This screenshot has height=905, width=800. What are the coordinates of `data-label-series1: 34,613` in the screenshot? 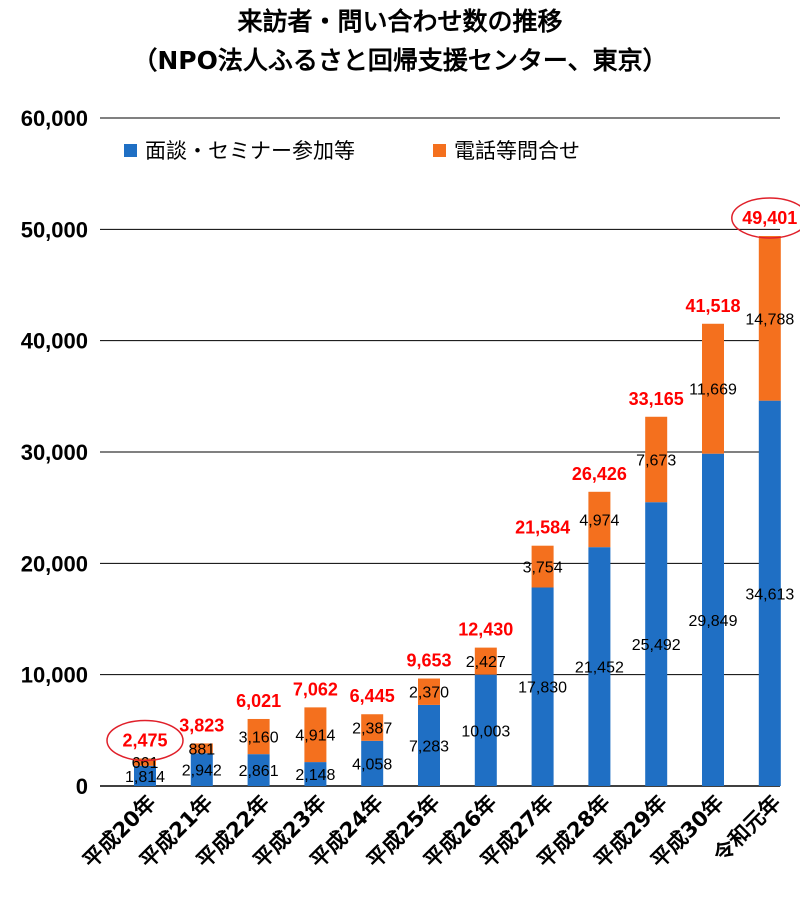 It's located at (769, 594).